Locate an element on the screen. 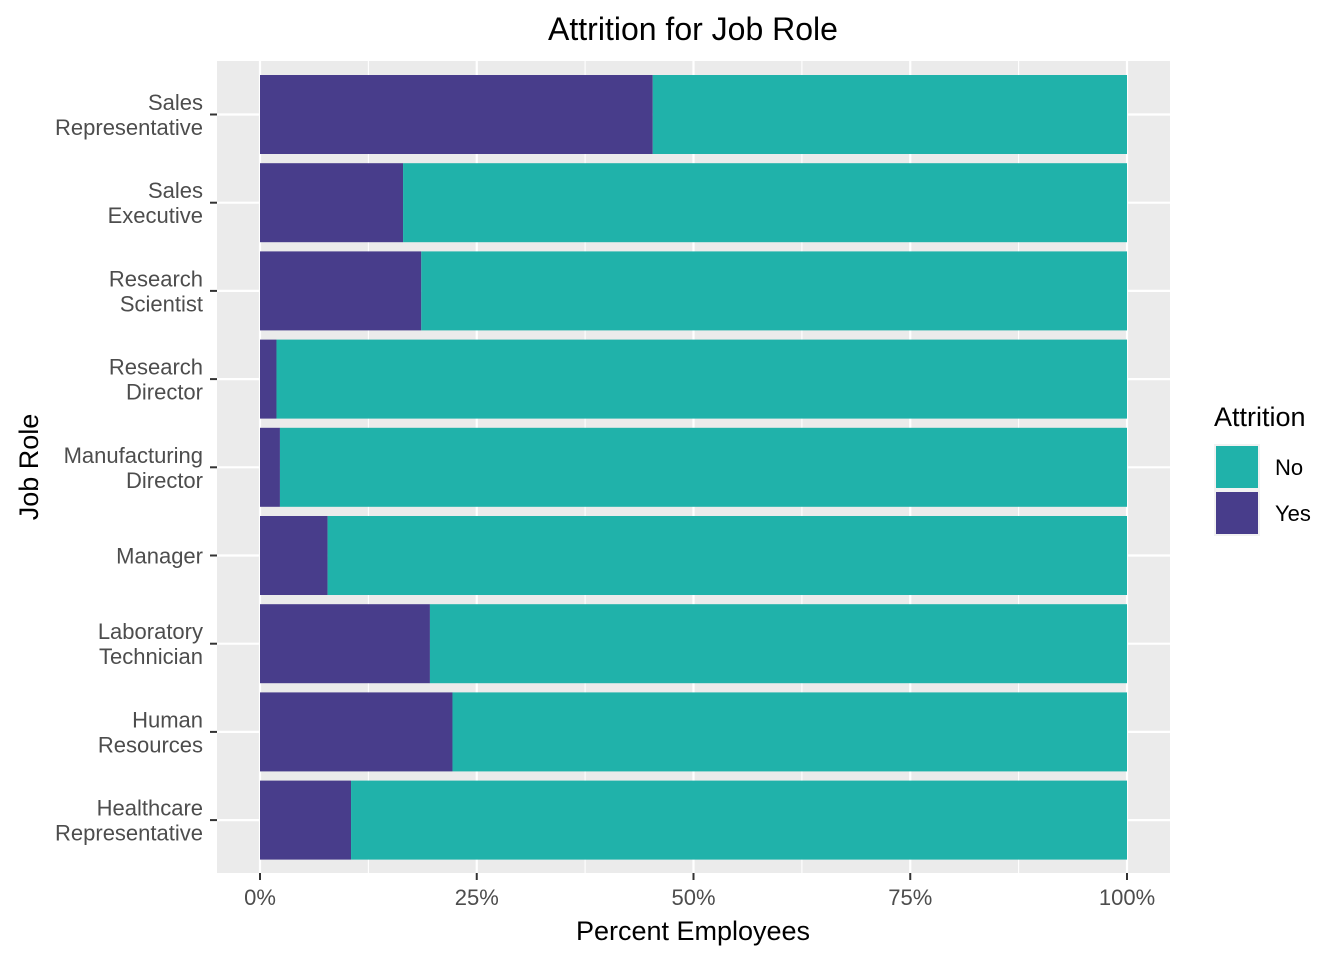 The image size is (1344, 965). bar-yes-research-director is located at coordinates (268, 379).